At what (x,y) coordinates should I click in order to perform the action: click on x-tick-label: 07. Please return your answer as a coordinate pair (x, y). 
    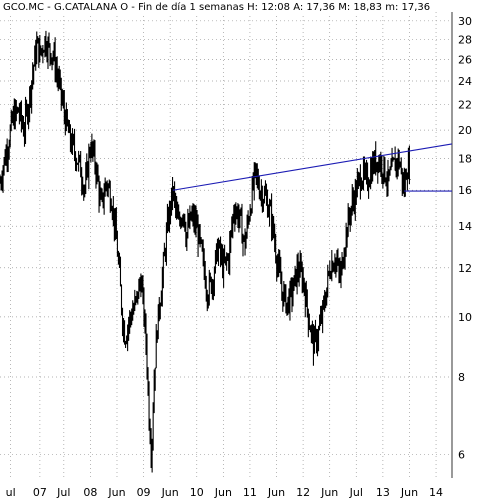
    Looking at the image, I should click on (40, 492).